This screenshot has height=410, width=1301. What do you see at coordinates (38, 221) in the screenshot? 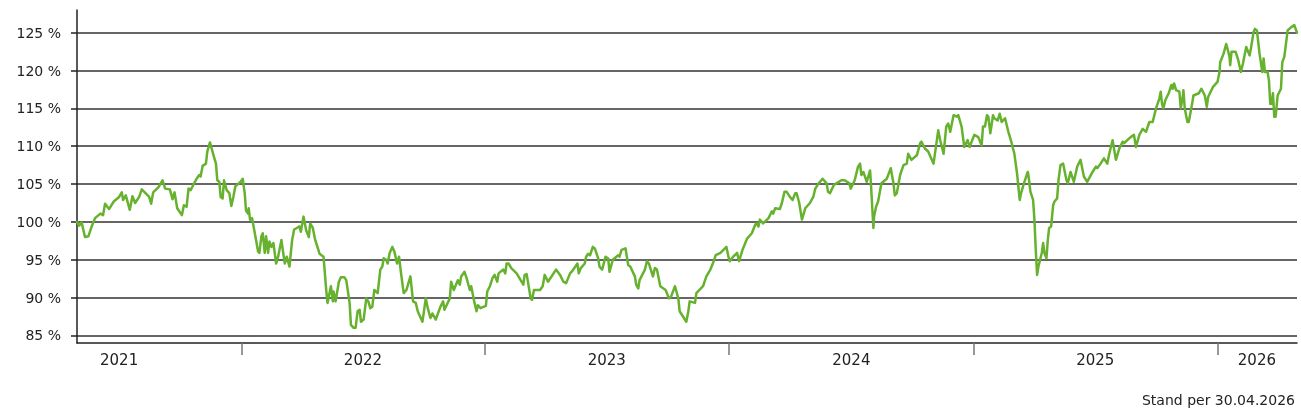
I see `y-tick-label: 100 %` at bounding box center [38, 221].